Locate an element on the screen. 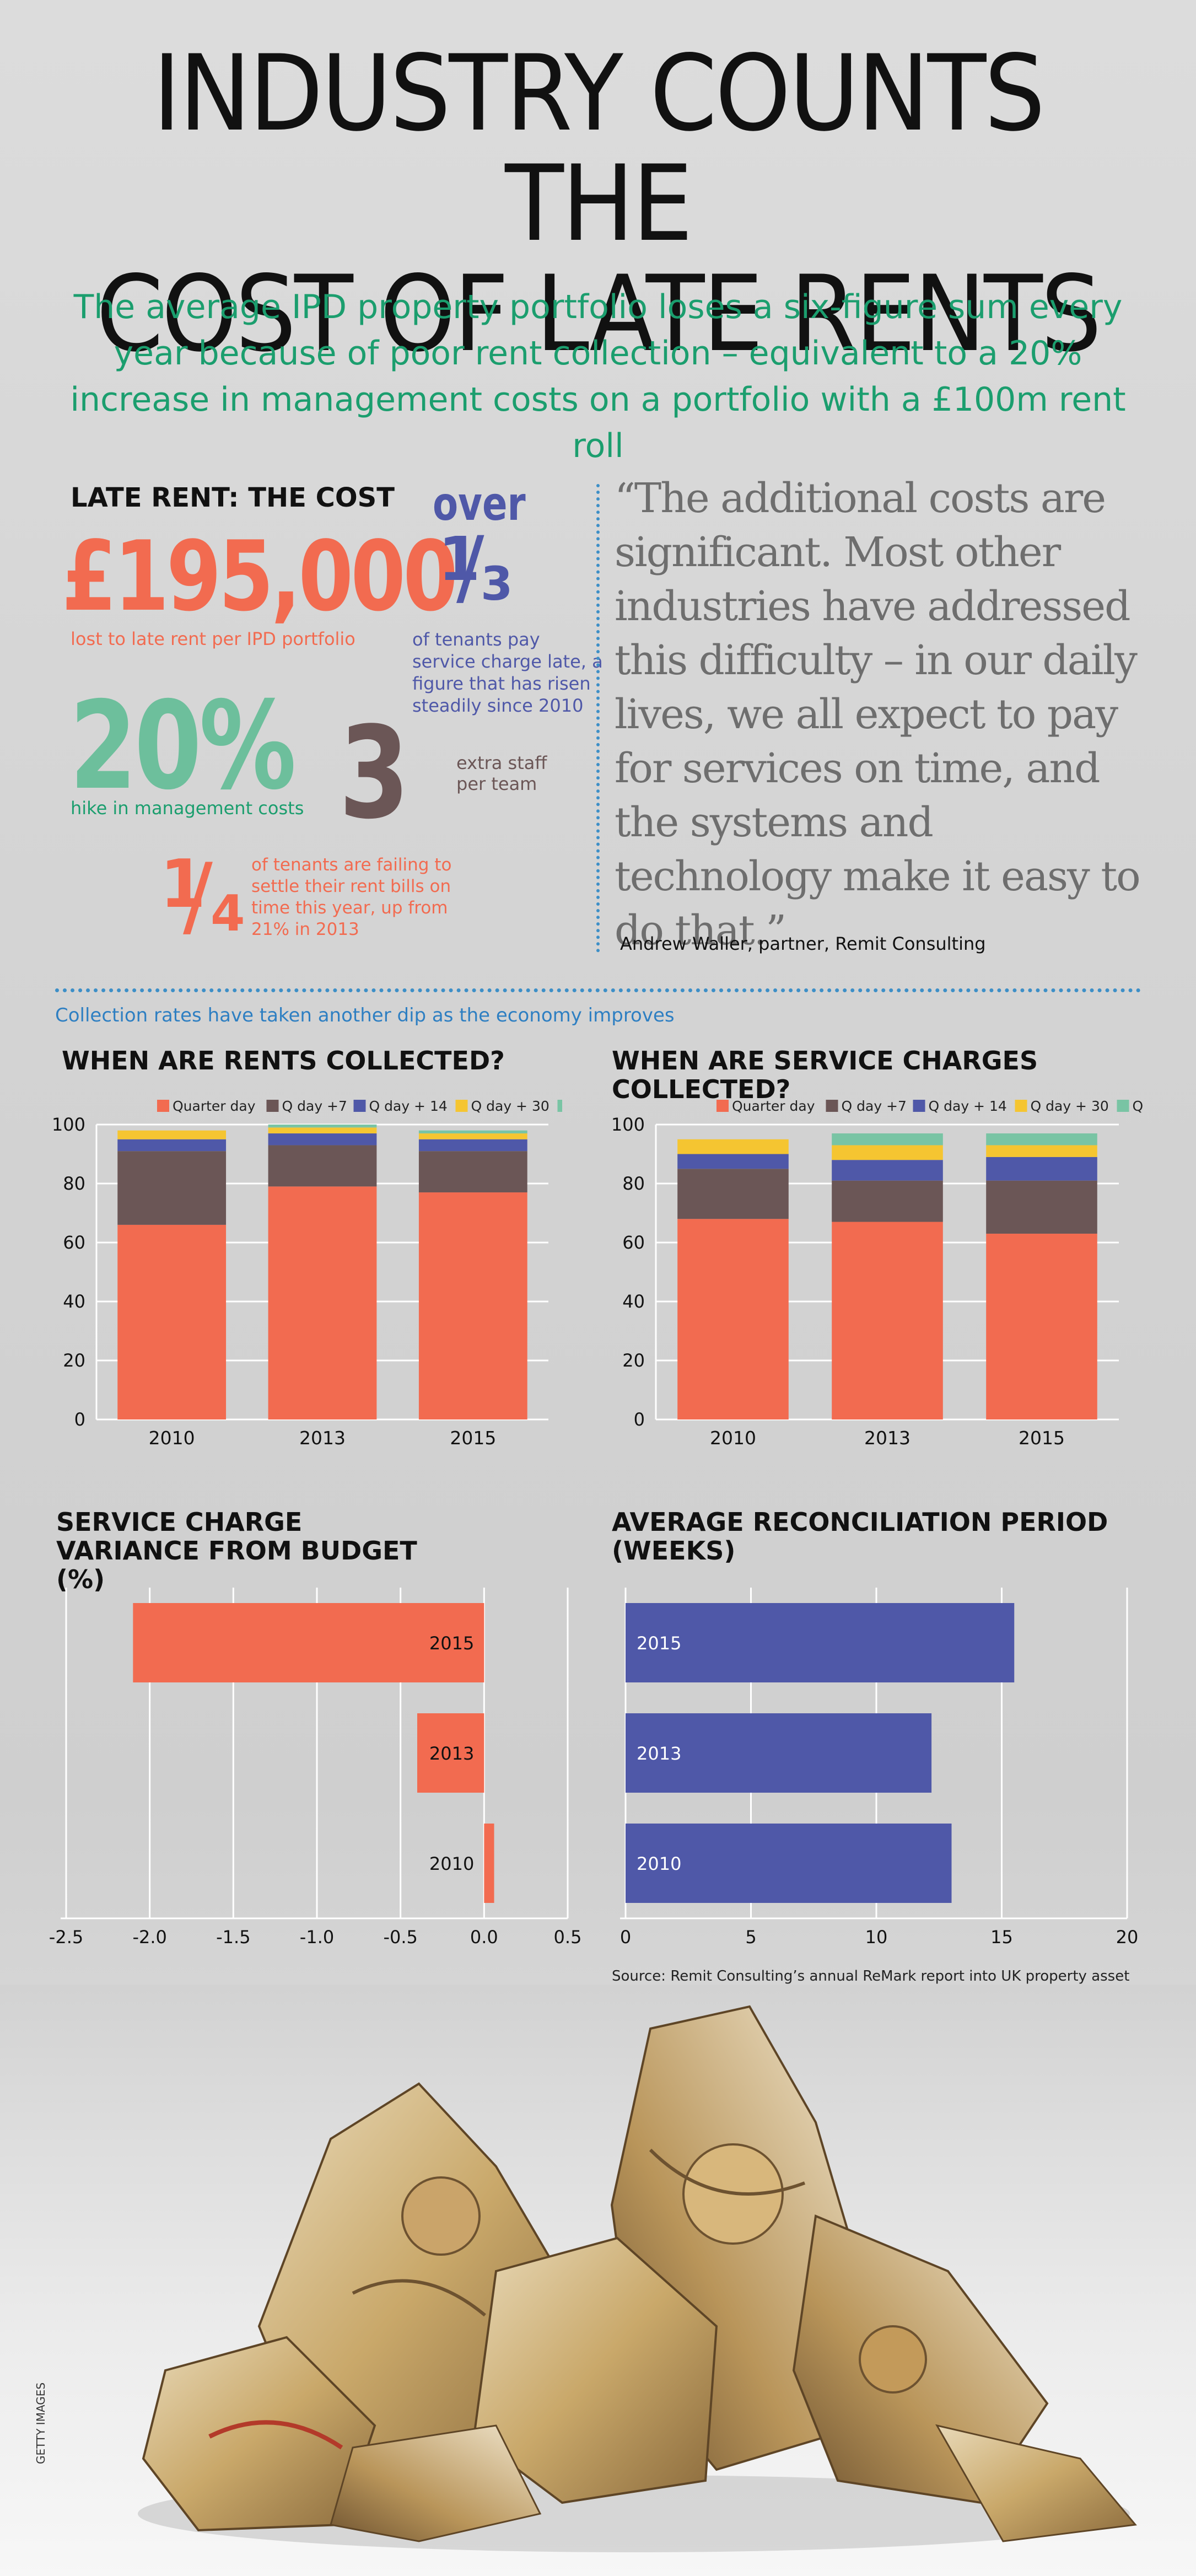 This screenshot has height=2576, width=1196. fraction-numerator: 1 is located at coordinates (459, 559).